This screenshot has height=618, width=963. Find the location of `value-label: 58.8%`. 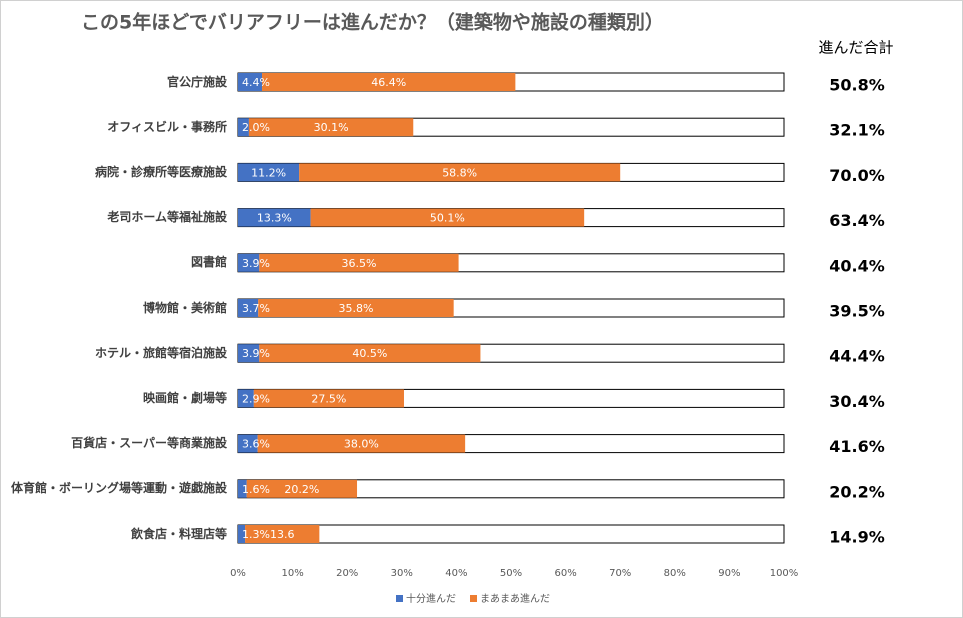

value-label: 58.8% is located at coordinates (459, 172).